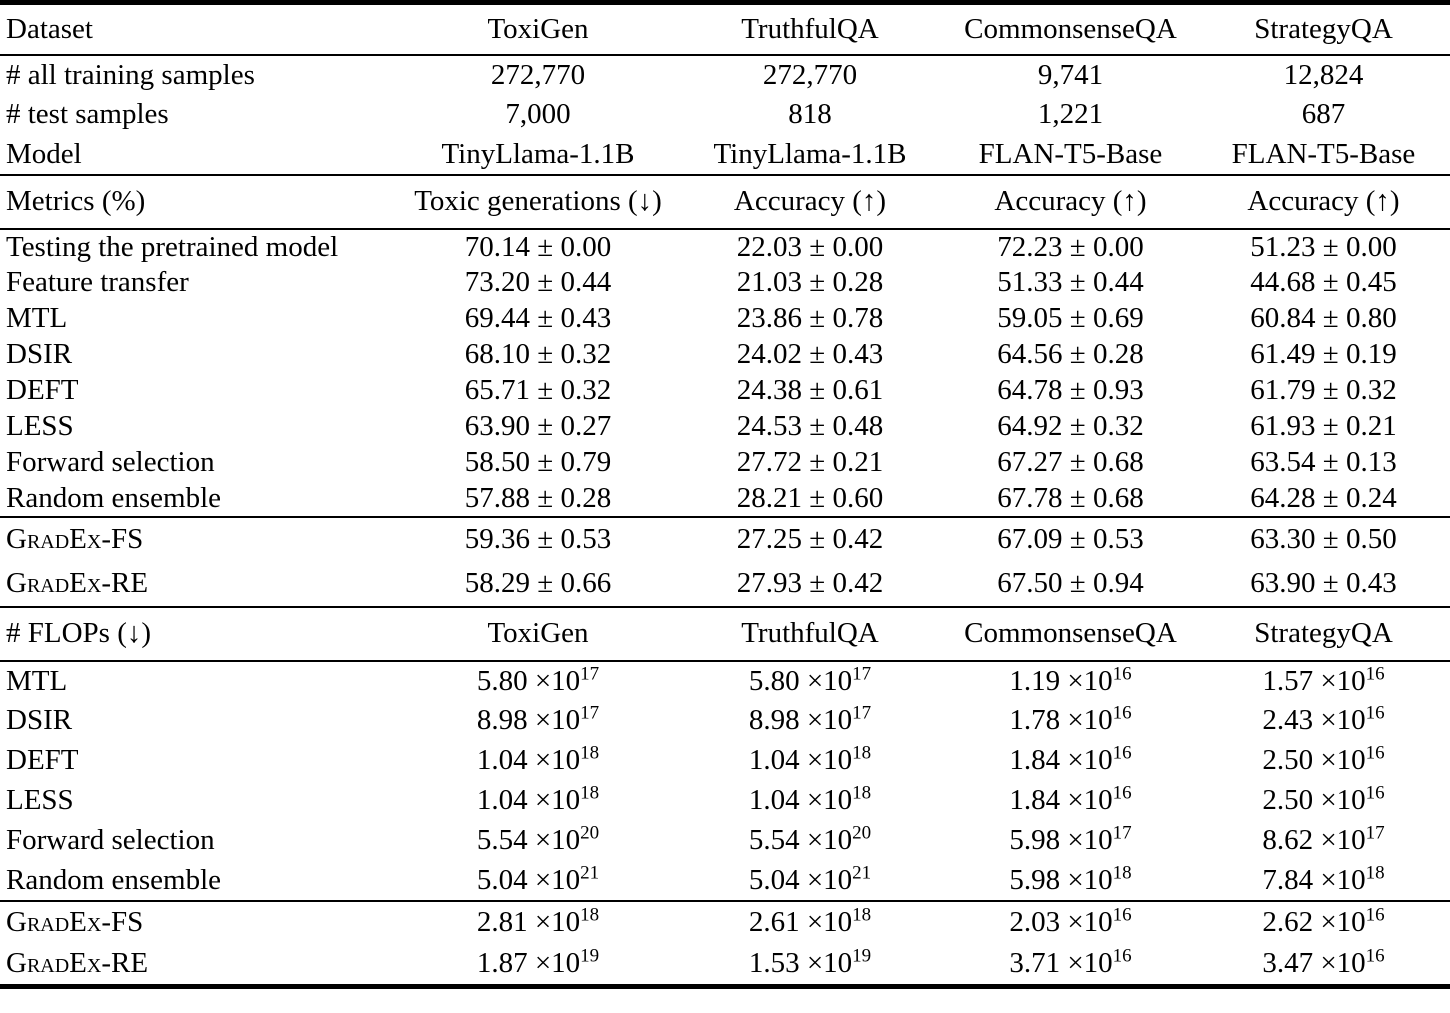 This screenshot has width=1450, height=1013. What do you see at coordinates (538, 282) in the screenshot?
I see `cell-value: 73.20 ± 0.44` at bounding box center [538, 282].